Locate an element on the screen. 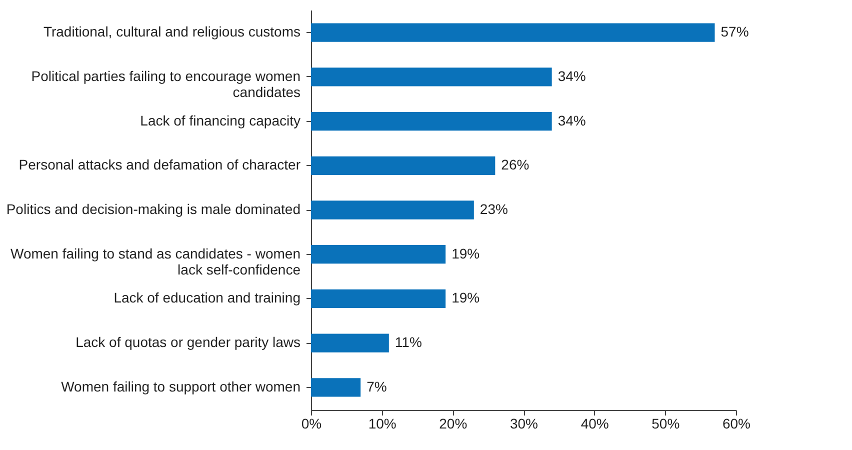 Image resolution: width=852 pixels, height=450 pixels. y-tick-label: Politics and decision-making is male dominated is located at coordinates (153, 209).